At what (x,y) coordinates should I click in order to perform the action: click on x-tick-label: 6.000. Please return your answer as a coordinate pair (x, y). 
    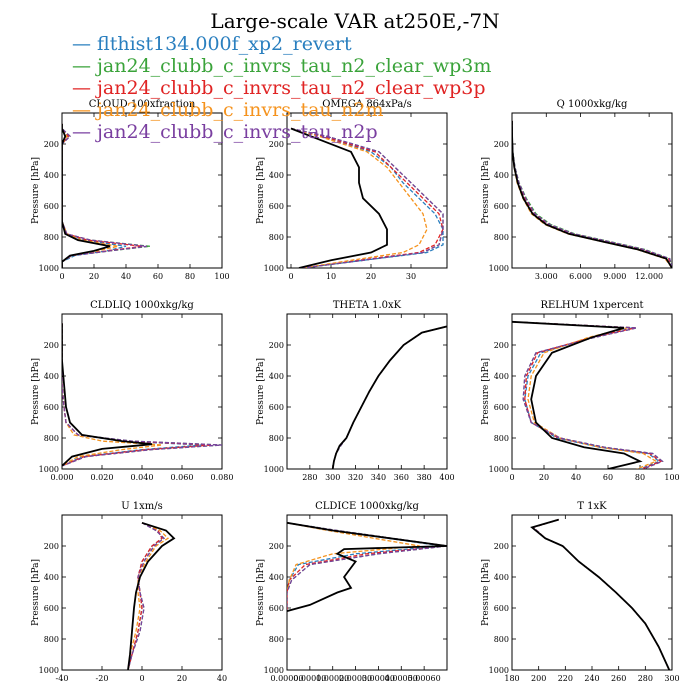
    Looking at the image, I should click on (580, 276).